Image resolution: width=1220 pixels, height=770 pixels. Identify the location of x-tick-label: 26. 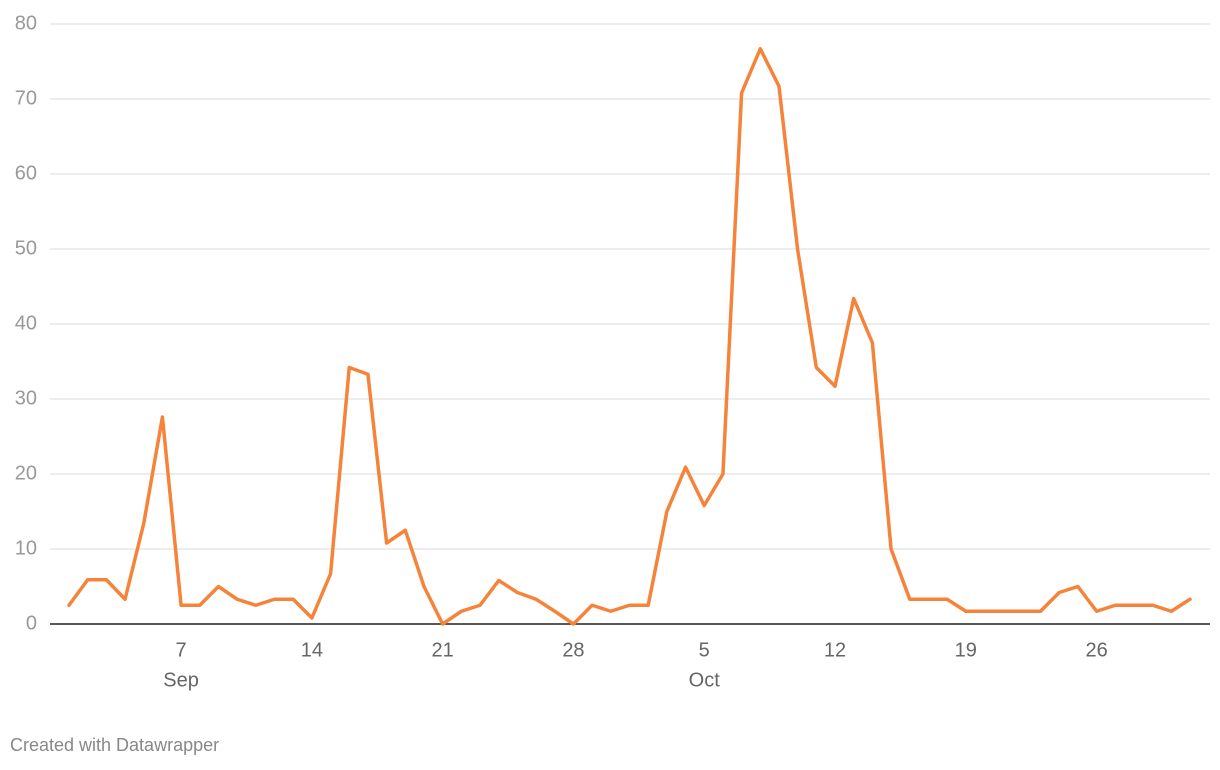
(1096, 650).